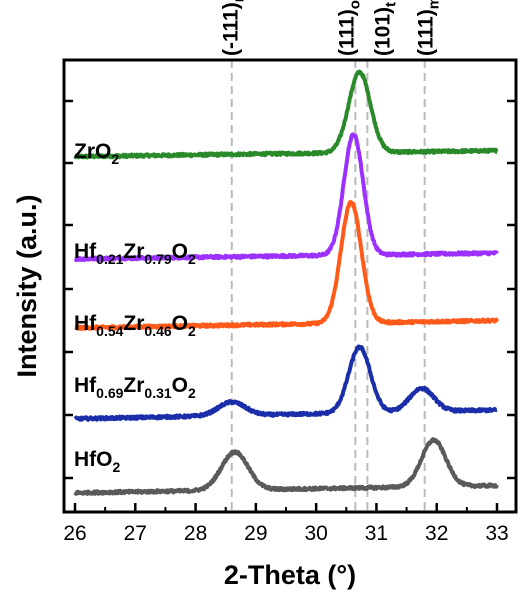  Describe the element at coordinates (349, 28) in the screenshot. I see `peak-label-1: (111)o` at that location.